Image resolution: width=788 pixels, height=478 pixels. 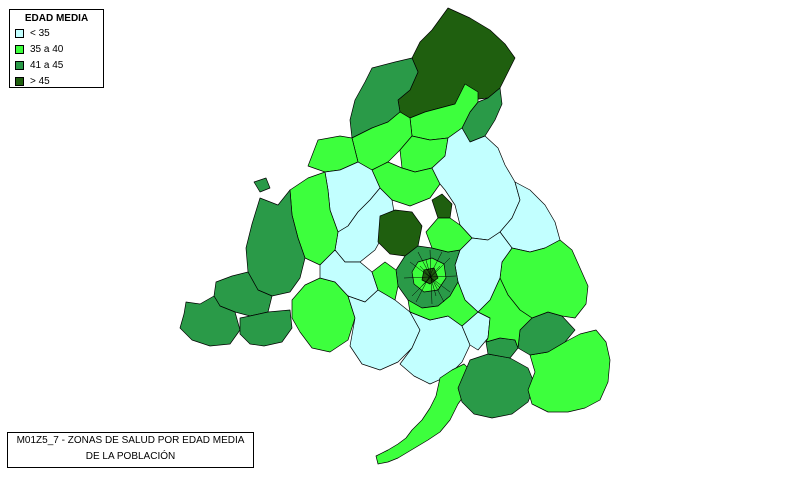 What do you see at coordinates (262, 185) in the screenshot?
I see `zone-northwest-small` at bounding box center [262, 185].